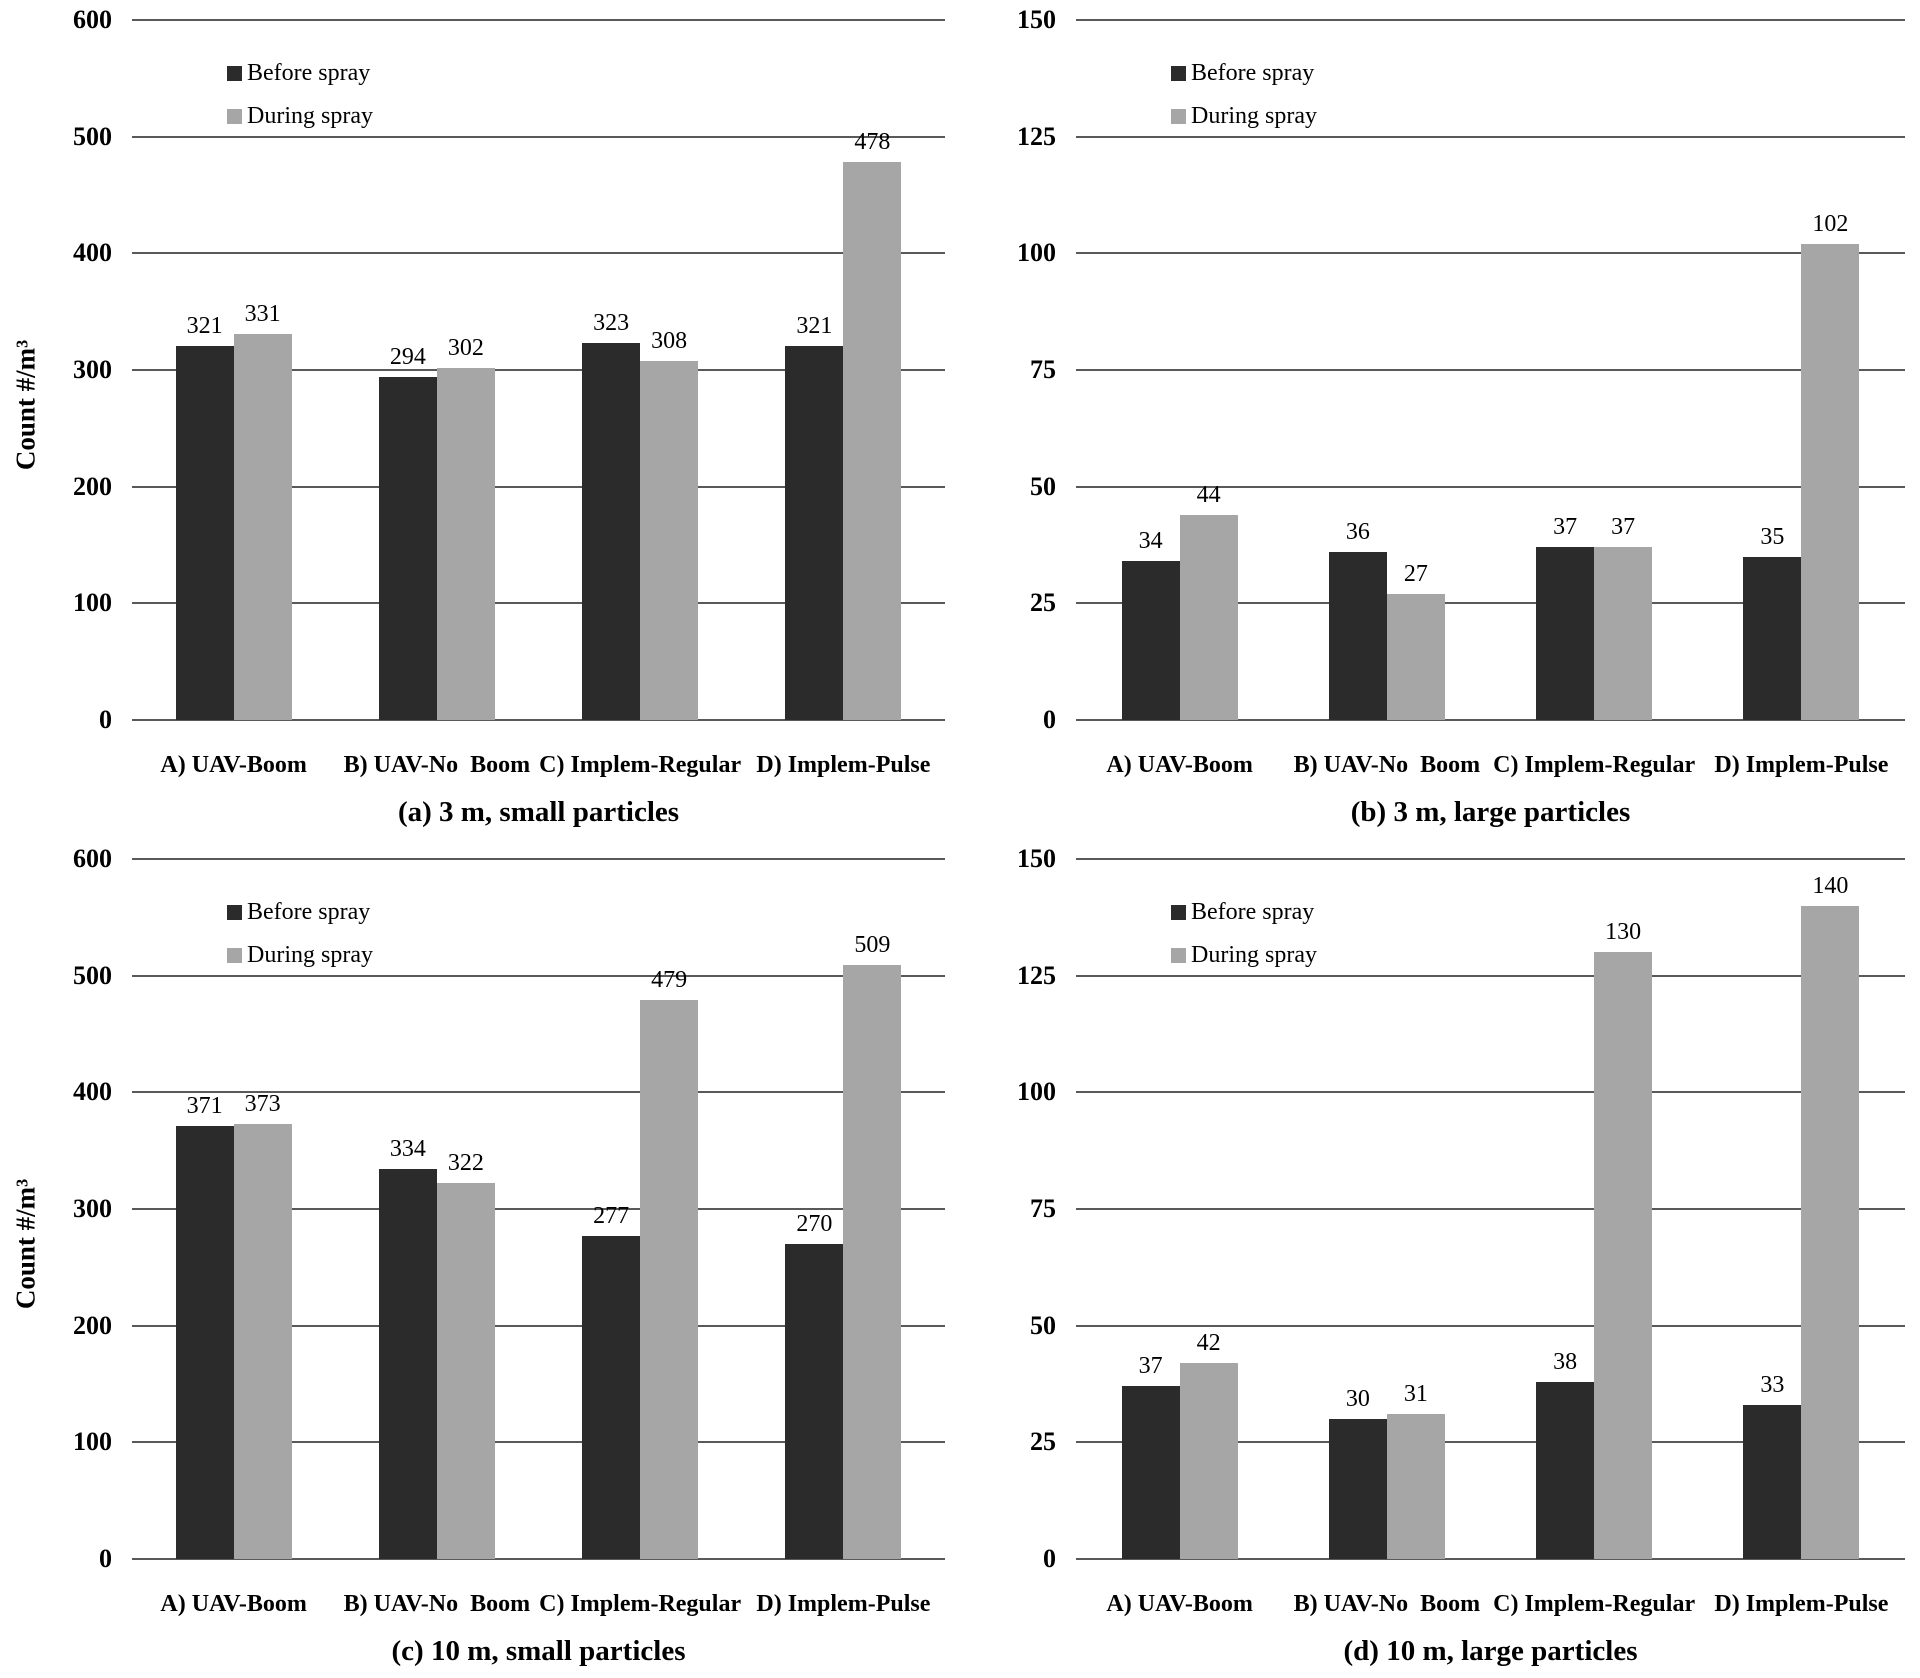 This screenshot has height=1678, width=1920. I want to click on y-tick-label: 50, so click(1043, 1325).